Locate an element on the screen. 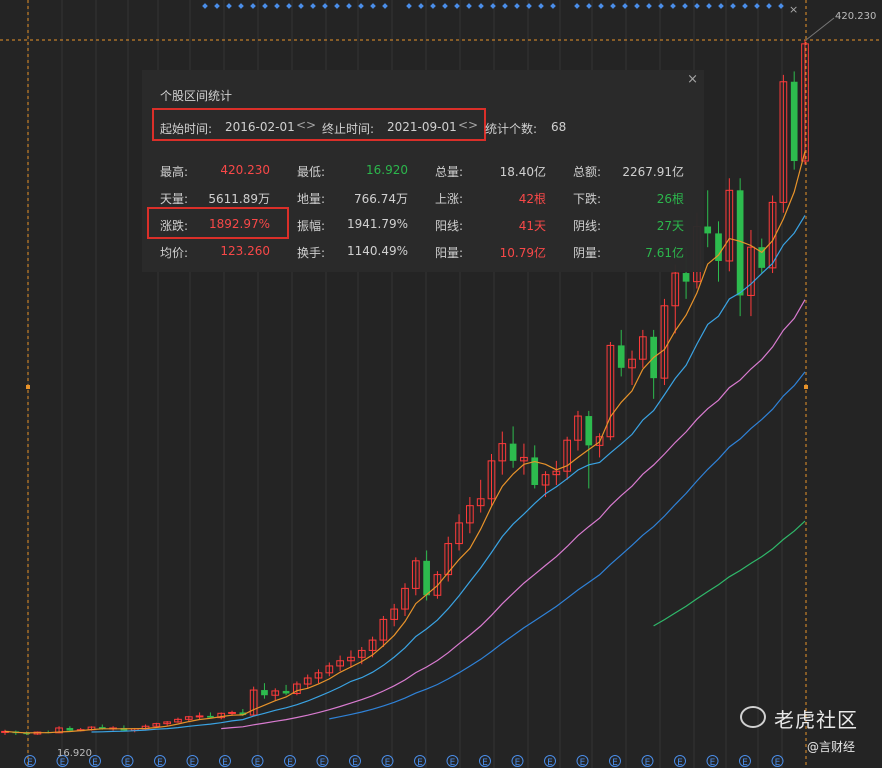 The image size is (882, 768). stat-value: 2267.91亿 is located at coordinates (653, 172).